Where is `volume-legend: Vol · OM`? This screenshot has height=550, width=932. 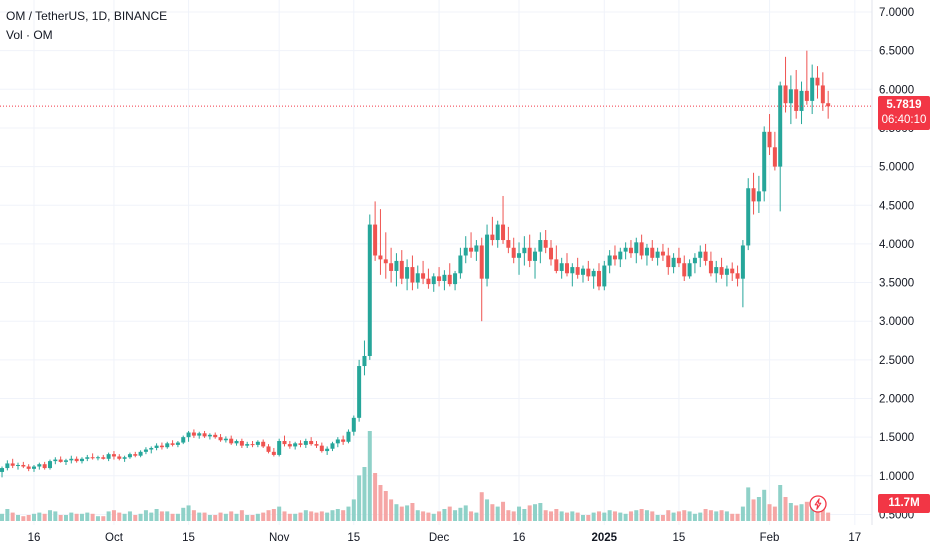
volume-legend: Vol · OM is located at coordinates (29, 35).